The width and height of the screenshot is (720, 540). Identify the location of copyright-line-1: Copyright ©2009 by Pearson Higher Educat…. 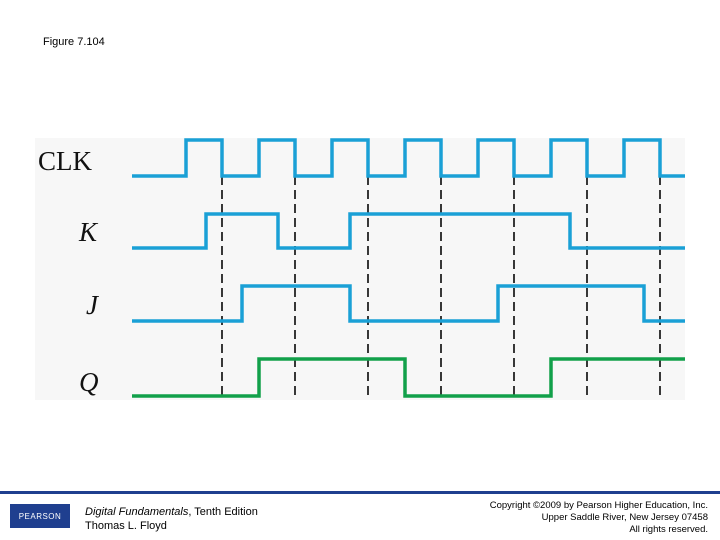
(598, 505).